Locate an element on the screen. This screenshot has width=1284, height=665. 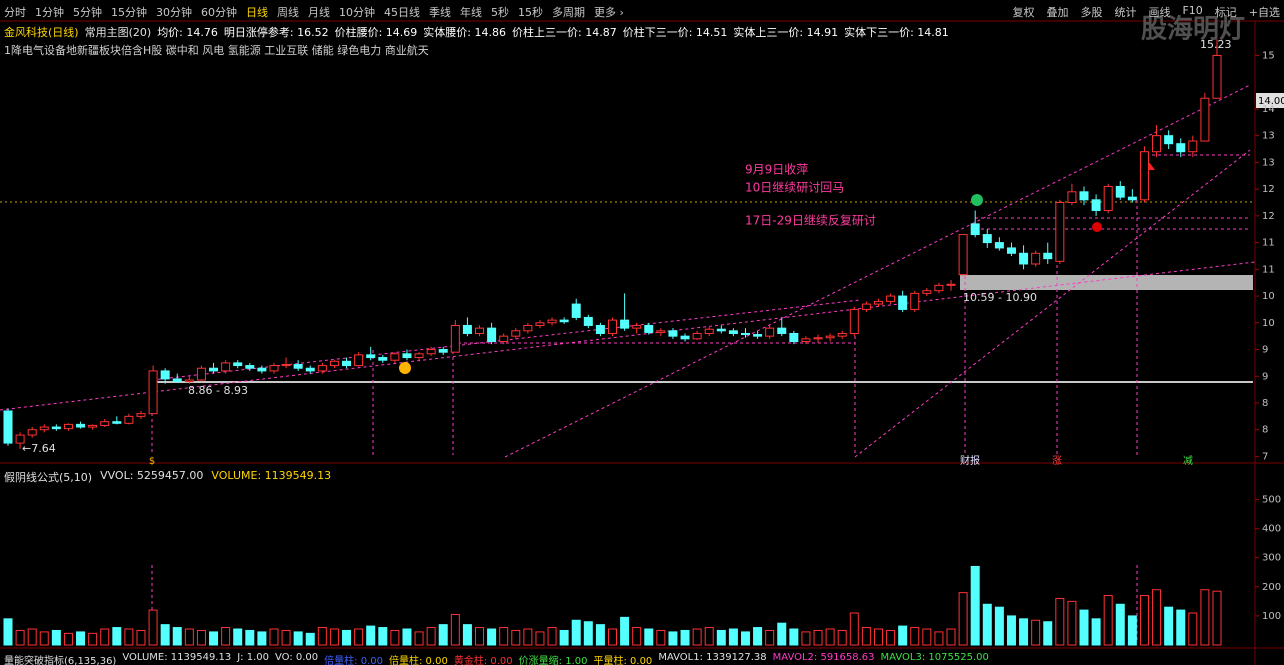
period-tab: 60分钟 is located at coordinates (219, 12).